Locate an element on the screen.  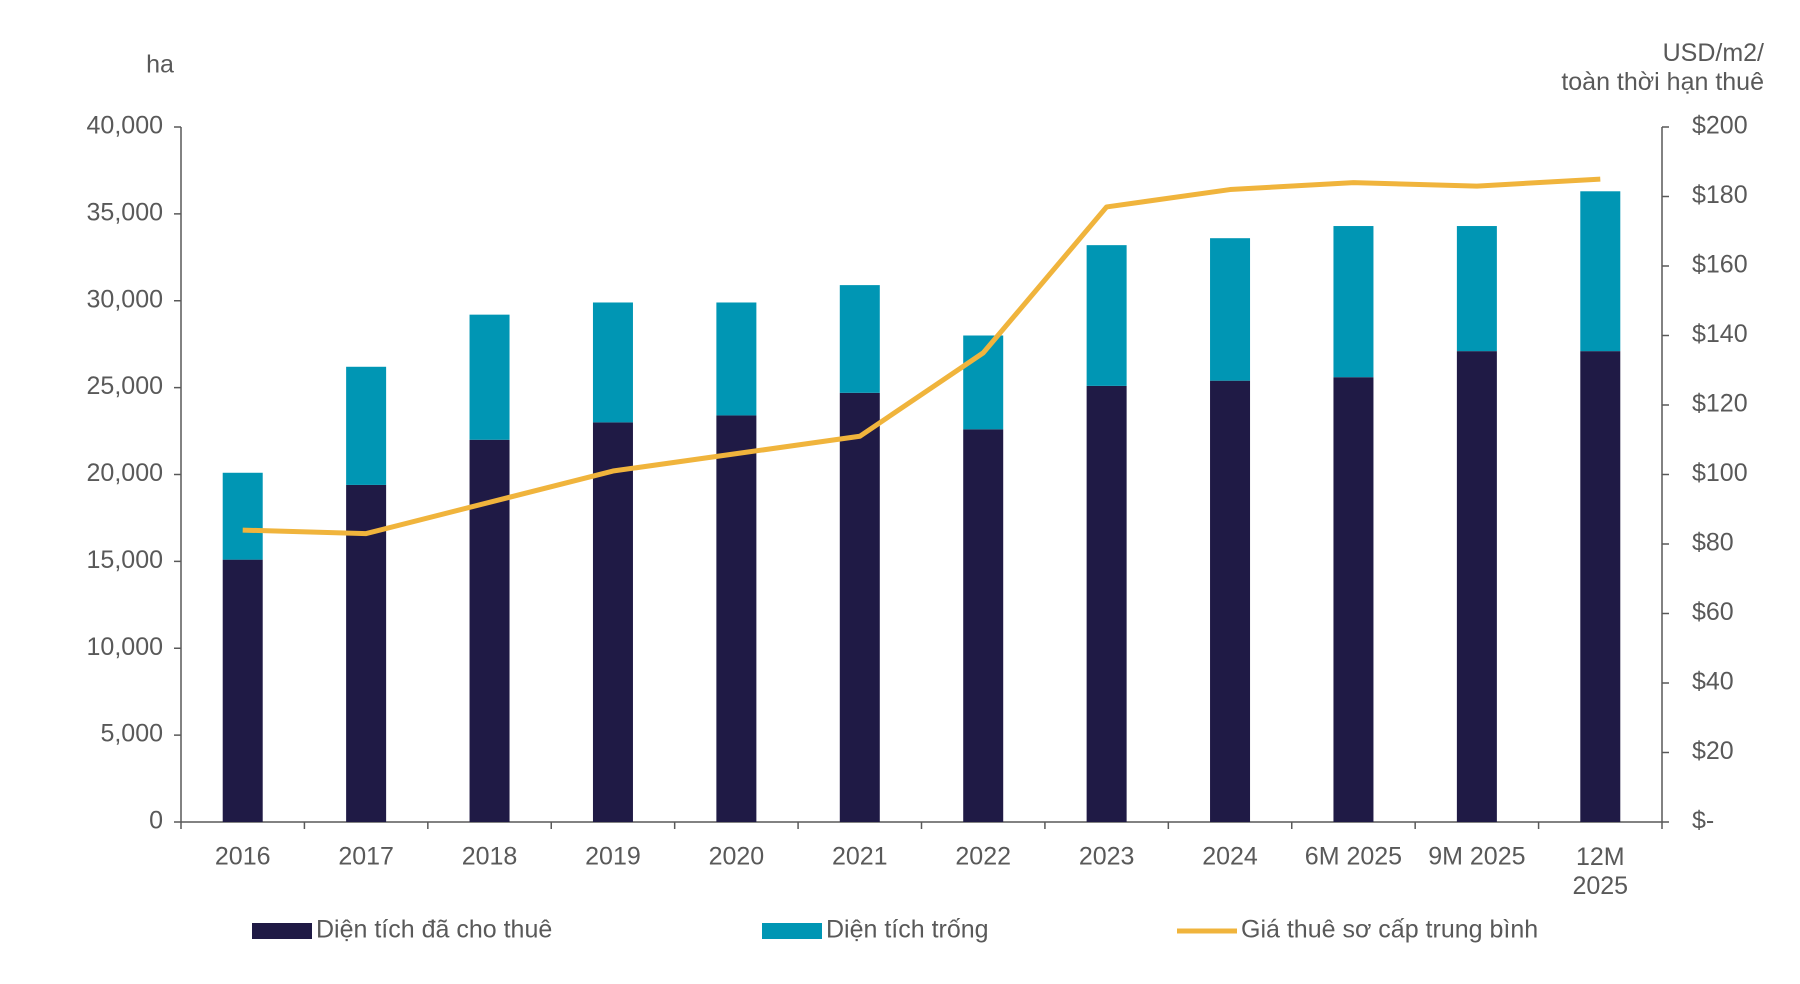
y-tick-label: 10,000 is located at coordinates (125, 647).